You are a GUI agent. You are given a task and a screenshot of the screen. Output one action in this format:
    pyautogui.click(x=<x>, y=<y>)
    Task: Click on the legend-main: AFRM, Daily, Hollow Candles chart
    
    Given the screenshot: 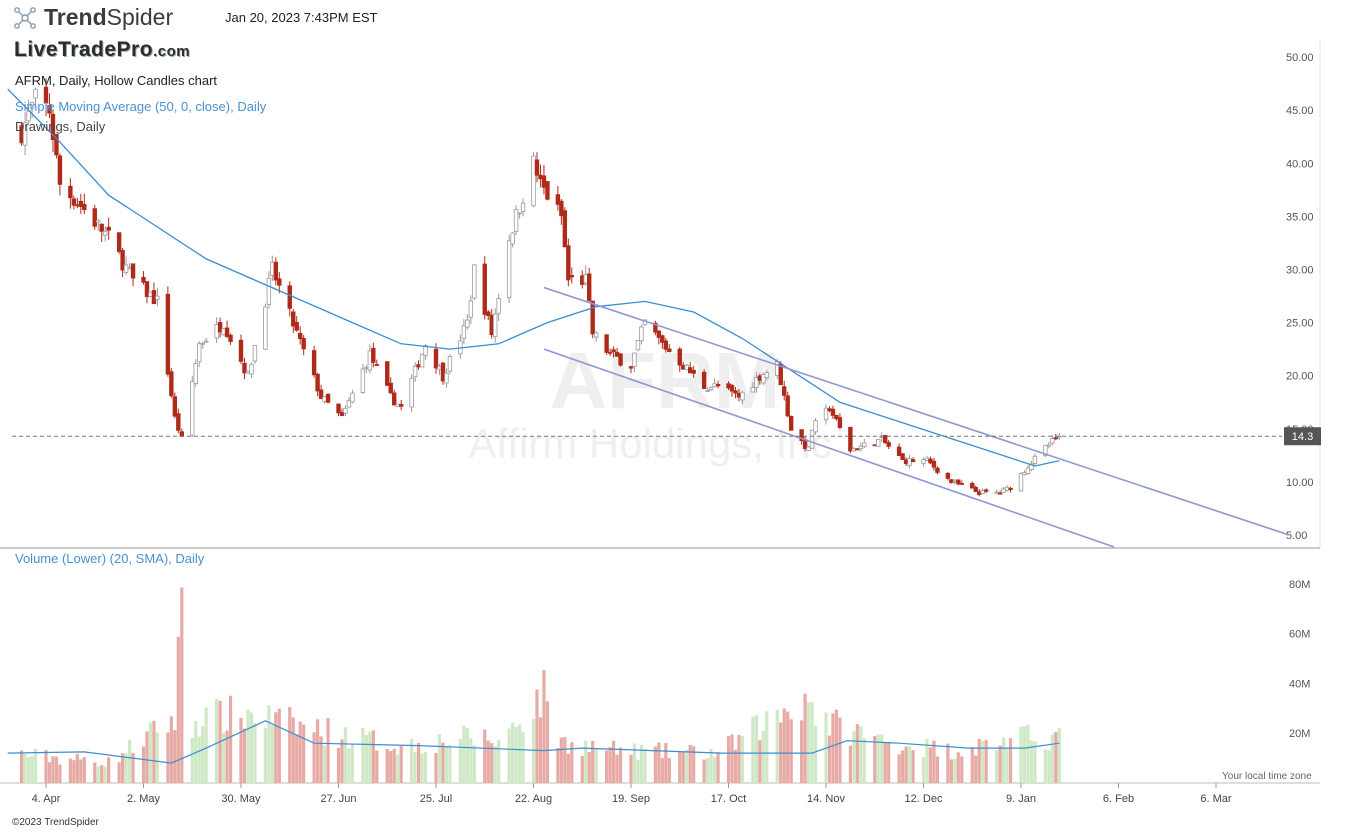 What is the action you would take?
    pyautogui.click(x=116, y=80)
    